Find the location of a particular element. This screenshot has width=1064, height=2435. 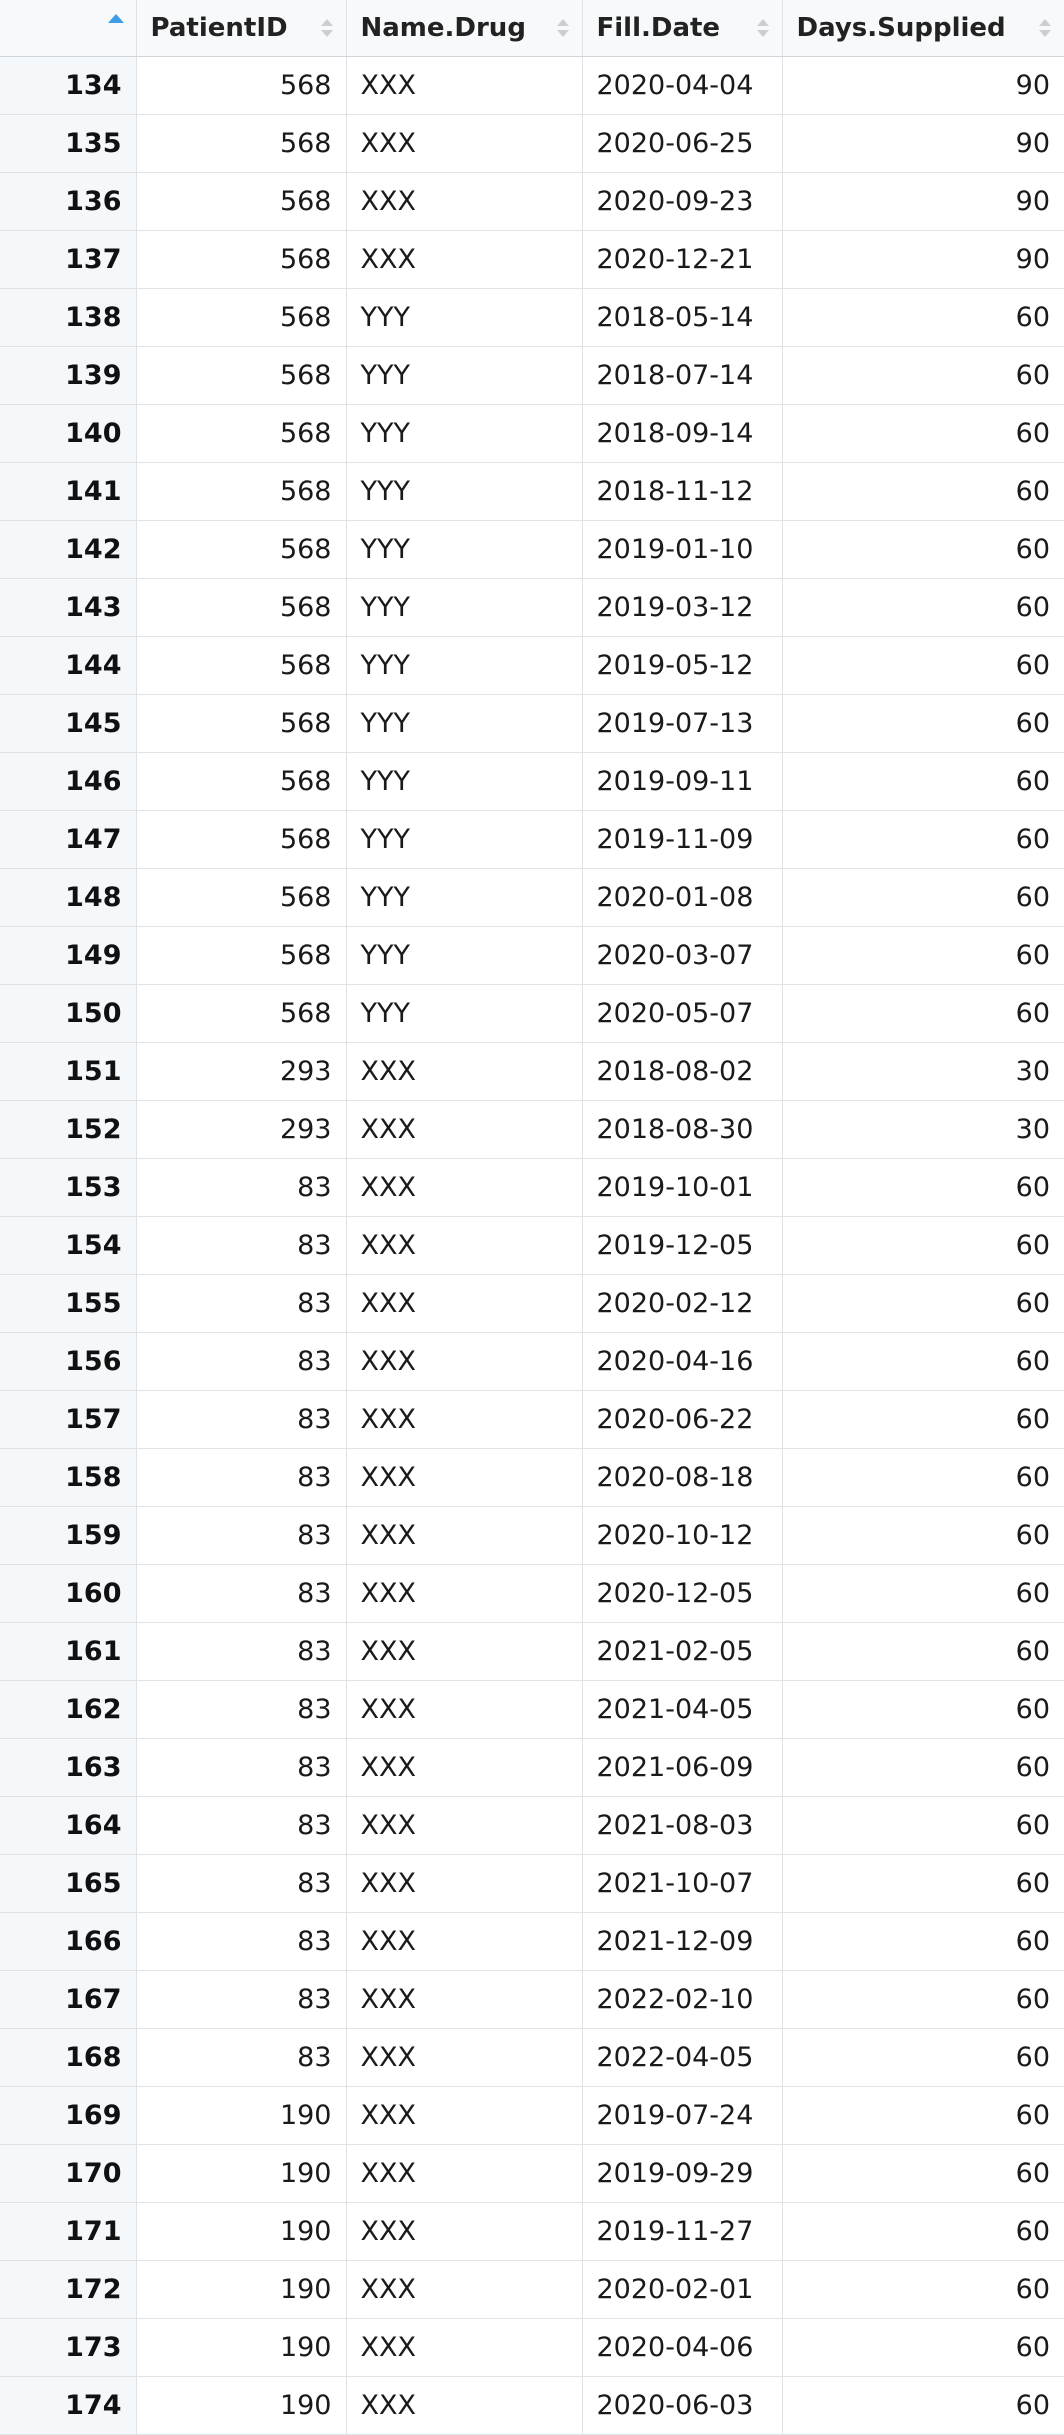

patientid-cell: 293 is located at coordinates (241, 1129).